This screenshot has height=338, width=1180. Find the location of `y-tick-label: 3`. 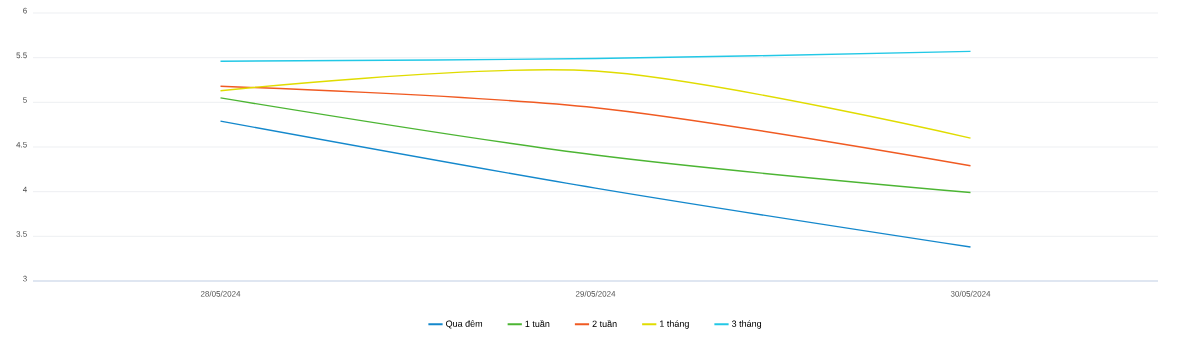

y-tick-label: 3 is located at coordinates (25, 278).